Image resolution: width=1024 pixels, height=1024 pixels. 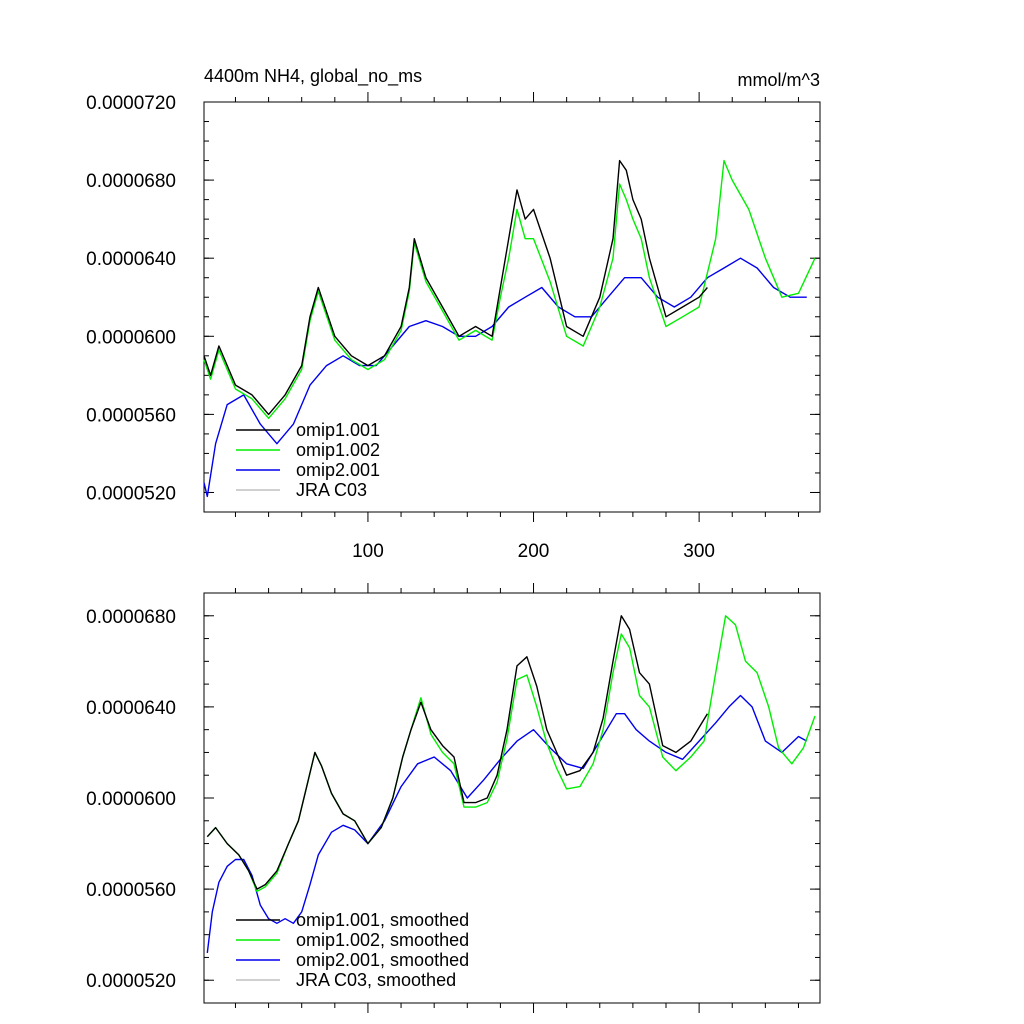 What do you see at coordinates (313, 76) in the screenshot?
I see `chart-title-left: 4400m NH4, global_no_ms` at bounding box center [313, 76].